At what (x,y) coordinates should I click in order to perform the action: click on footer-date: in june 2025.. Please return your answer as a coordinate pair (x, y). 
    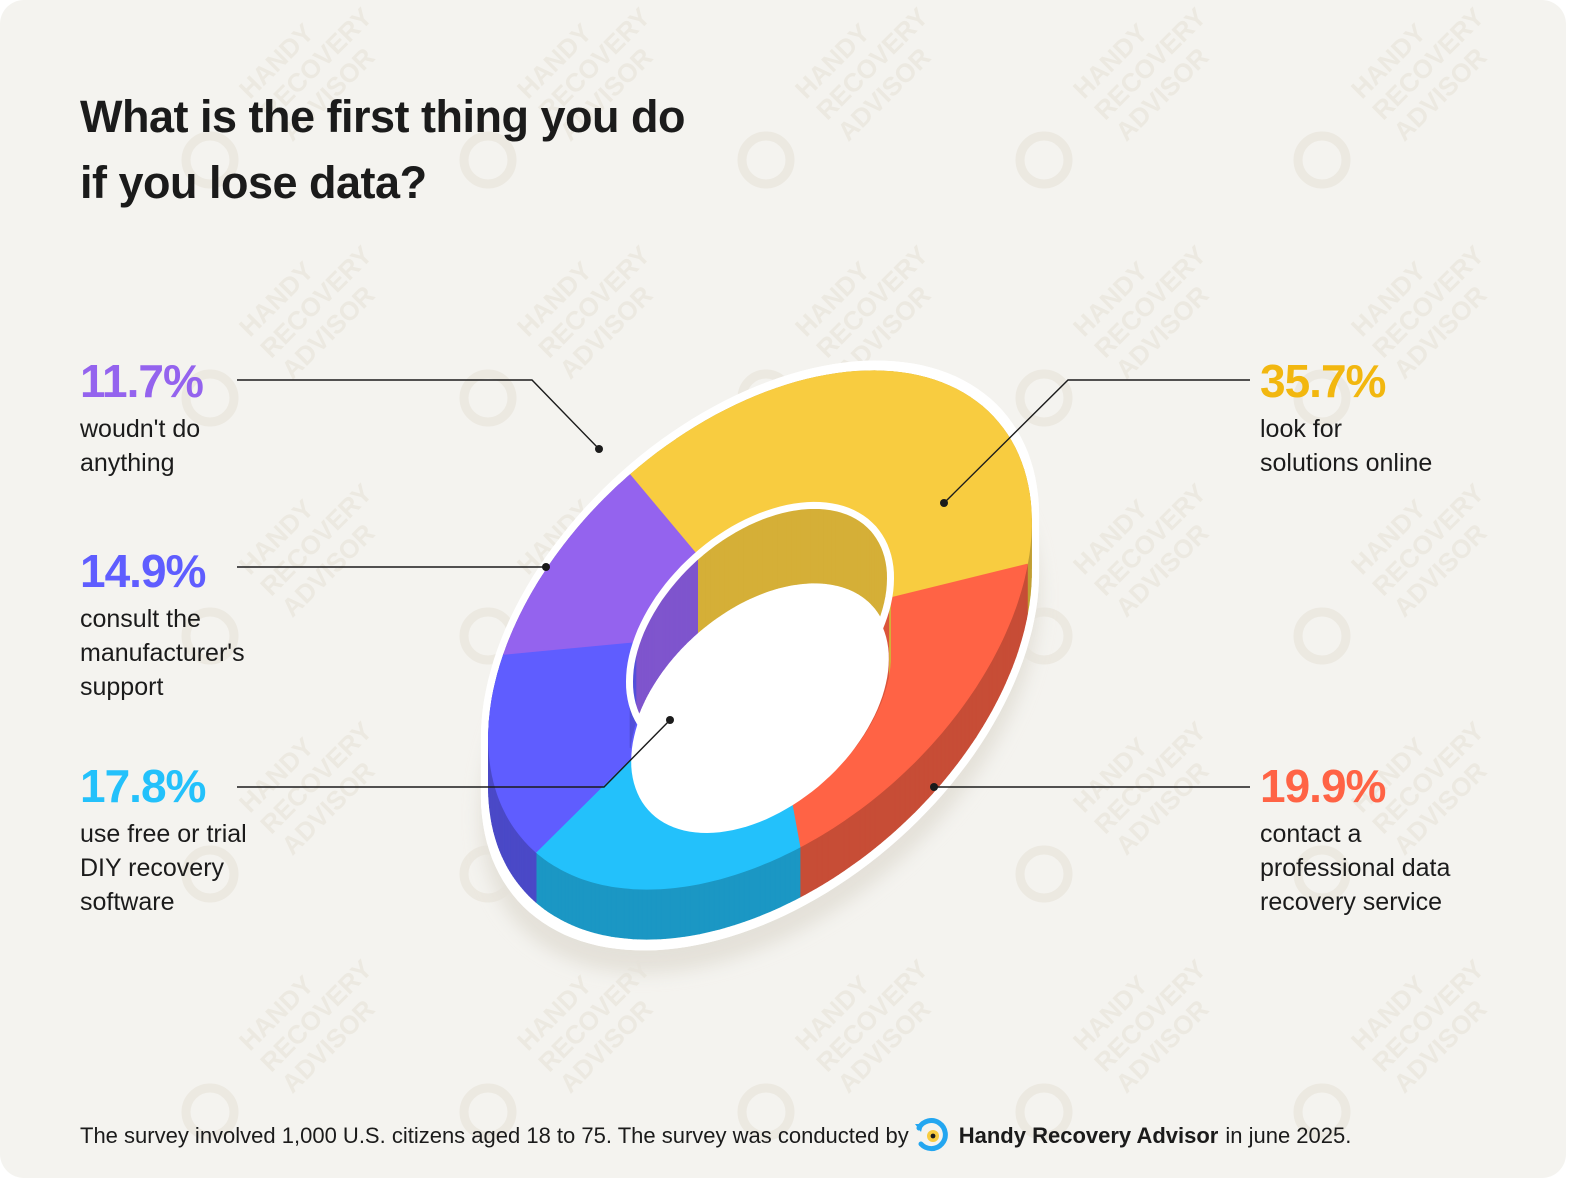
    Looking at the image, I should click on (1288, 1135).